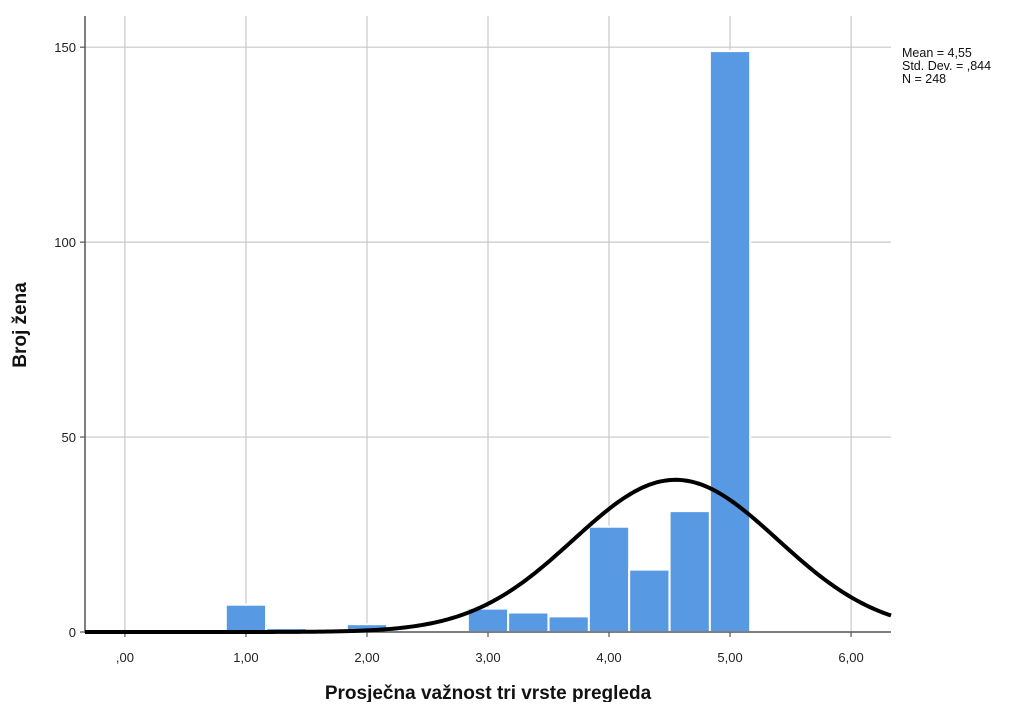 This screenshot has height=707, width=1013. What do you see at coordinates (487, 657) in the screenshot?
I see `x-tick-label: 3,00` at bounding box center [487, 657].